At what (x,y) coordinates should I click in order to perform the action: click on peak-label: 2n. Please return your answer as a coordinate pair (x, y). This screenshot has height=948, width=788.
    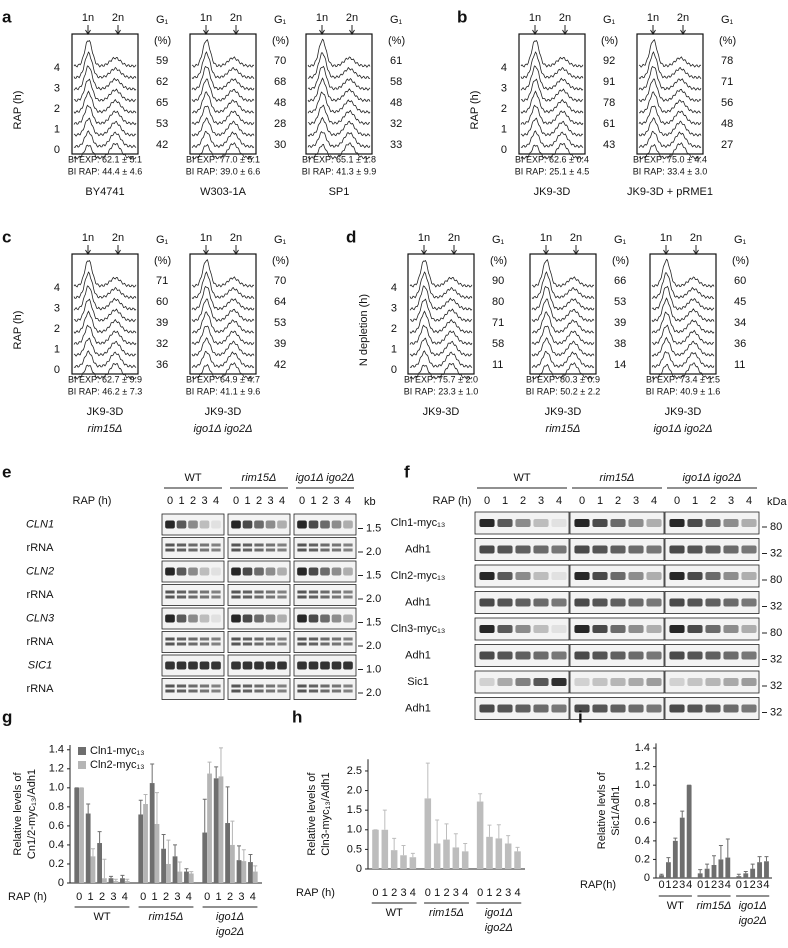
    Looking at the image, I should click on (683, 18).